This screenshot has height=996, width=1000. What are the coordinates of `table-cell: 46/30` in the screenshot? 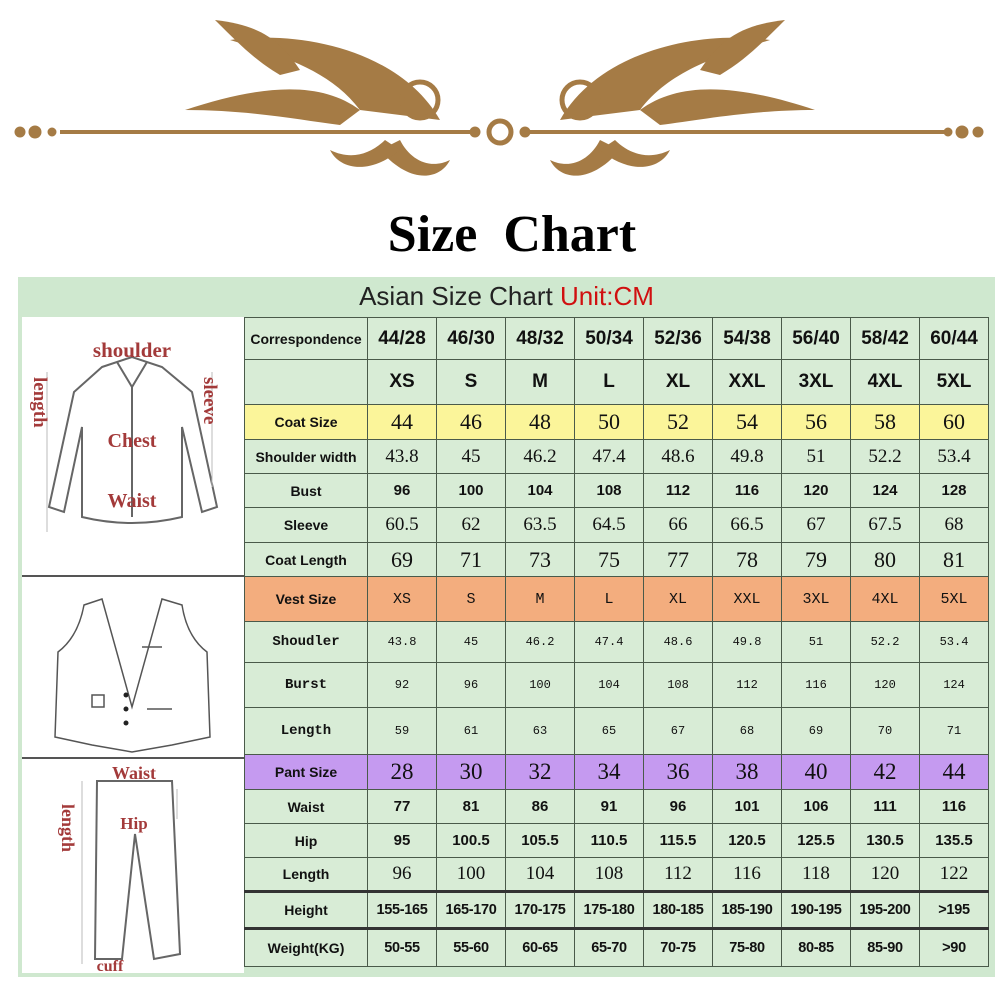 It's located at (471, 338).